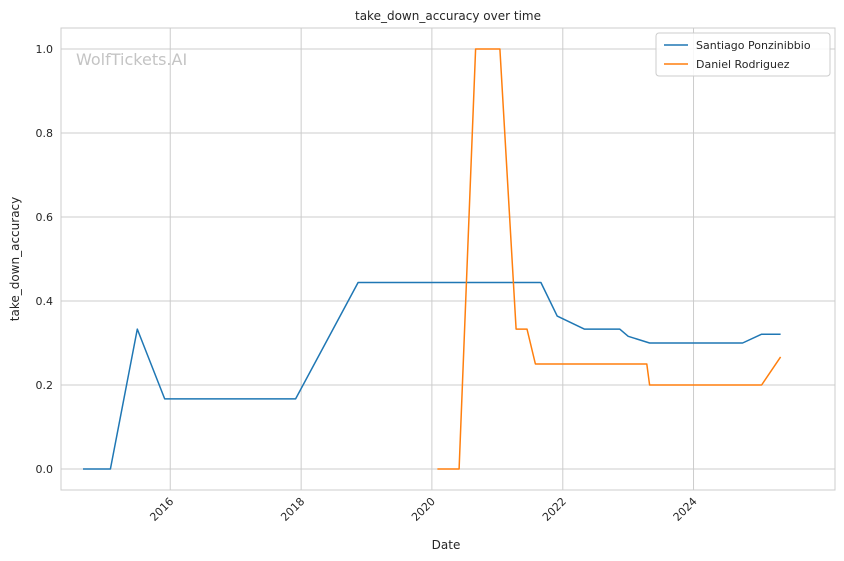 Image resolution: width=844 pixels, height=561 pixels. What do you see at coordinates (45, 469) in the screenshot?
I see `y-tick-label: 0.0` at bounding box center [45, 469].